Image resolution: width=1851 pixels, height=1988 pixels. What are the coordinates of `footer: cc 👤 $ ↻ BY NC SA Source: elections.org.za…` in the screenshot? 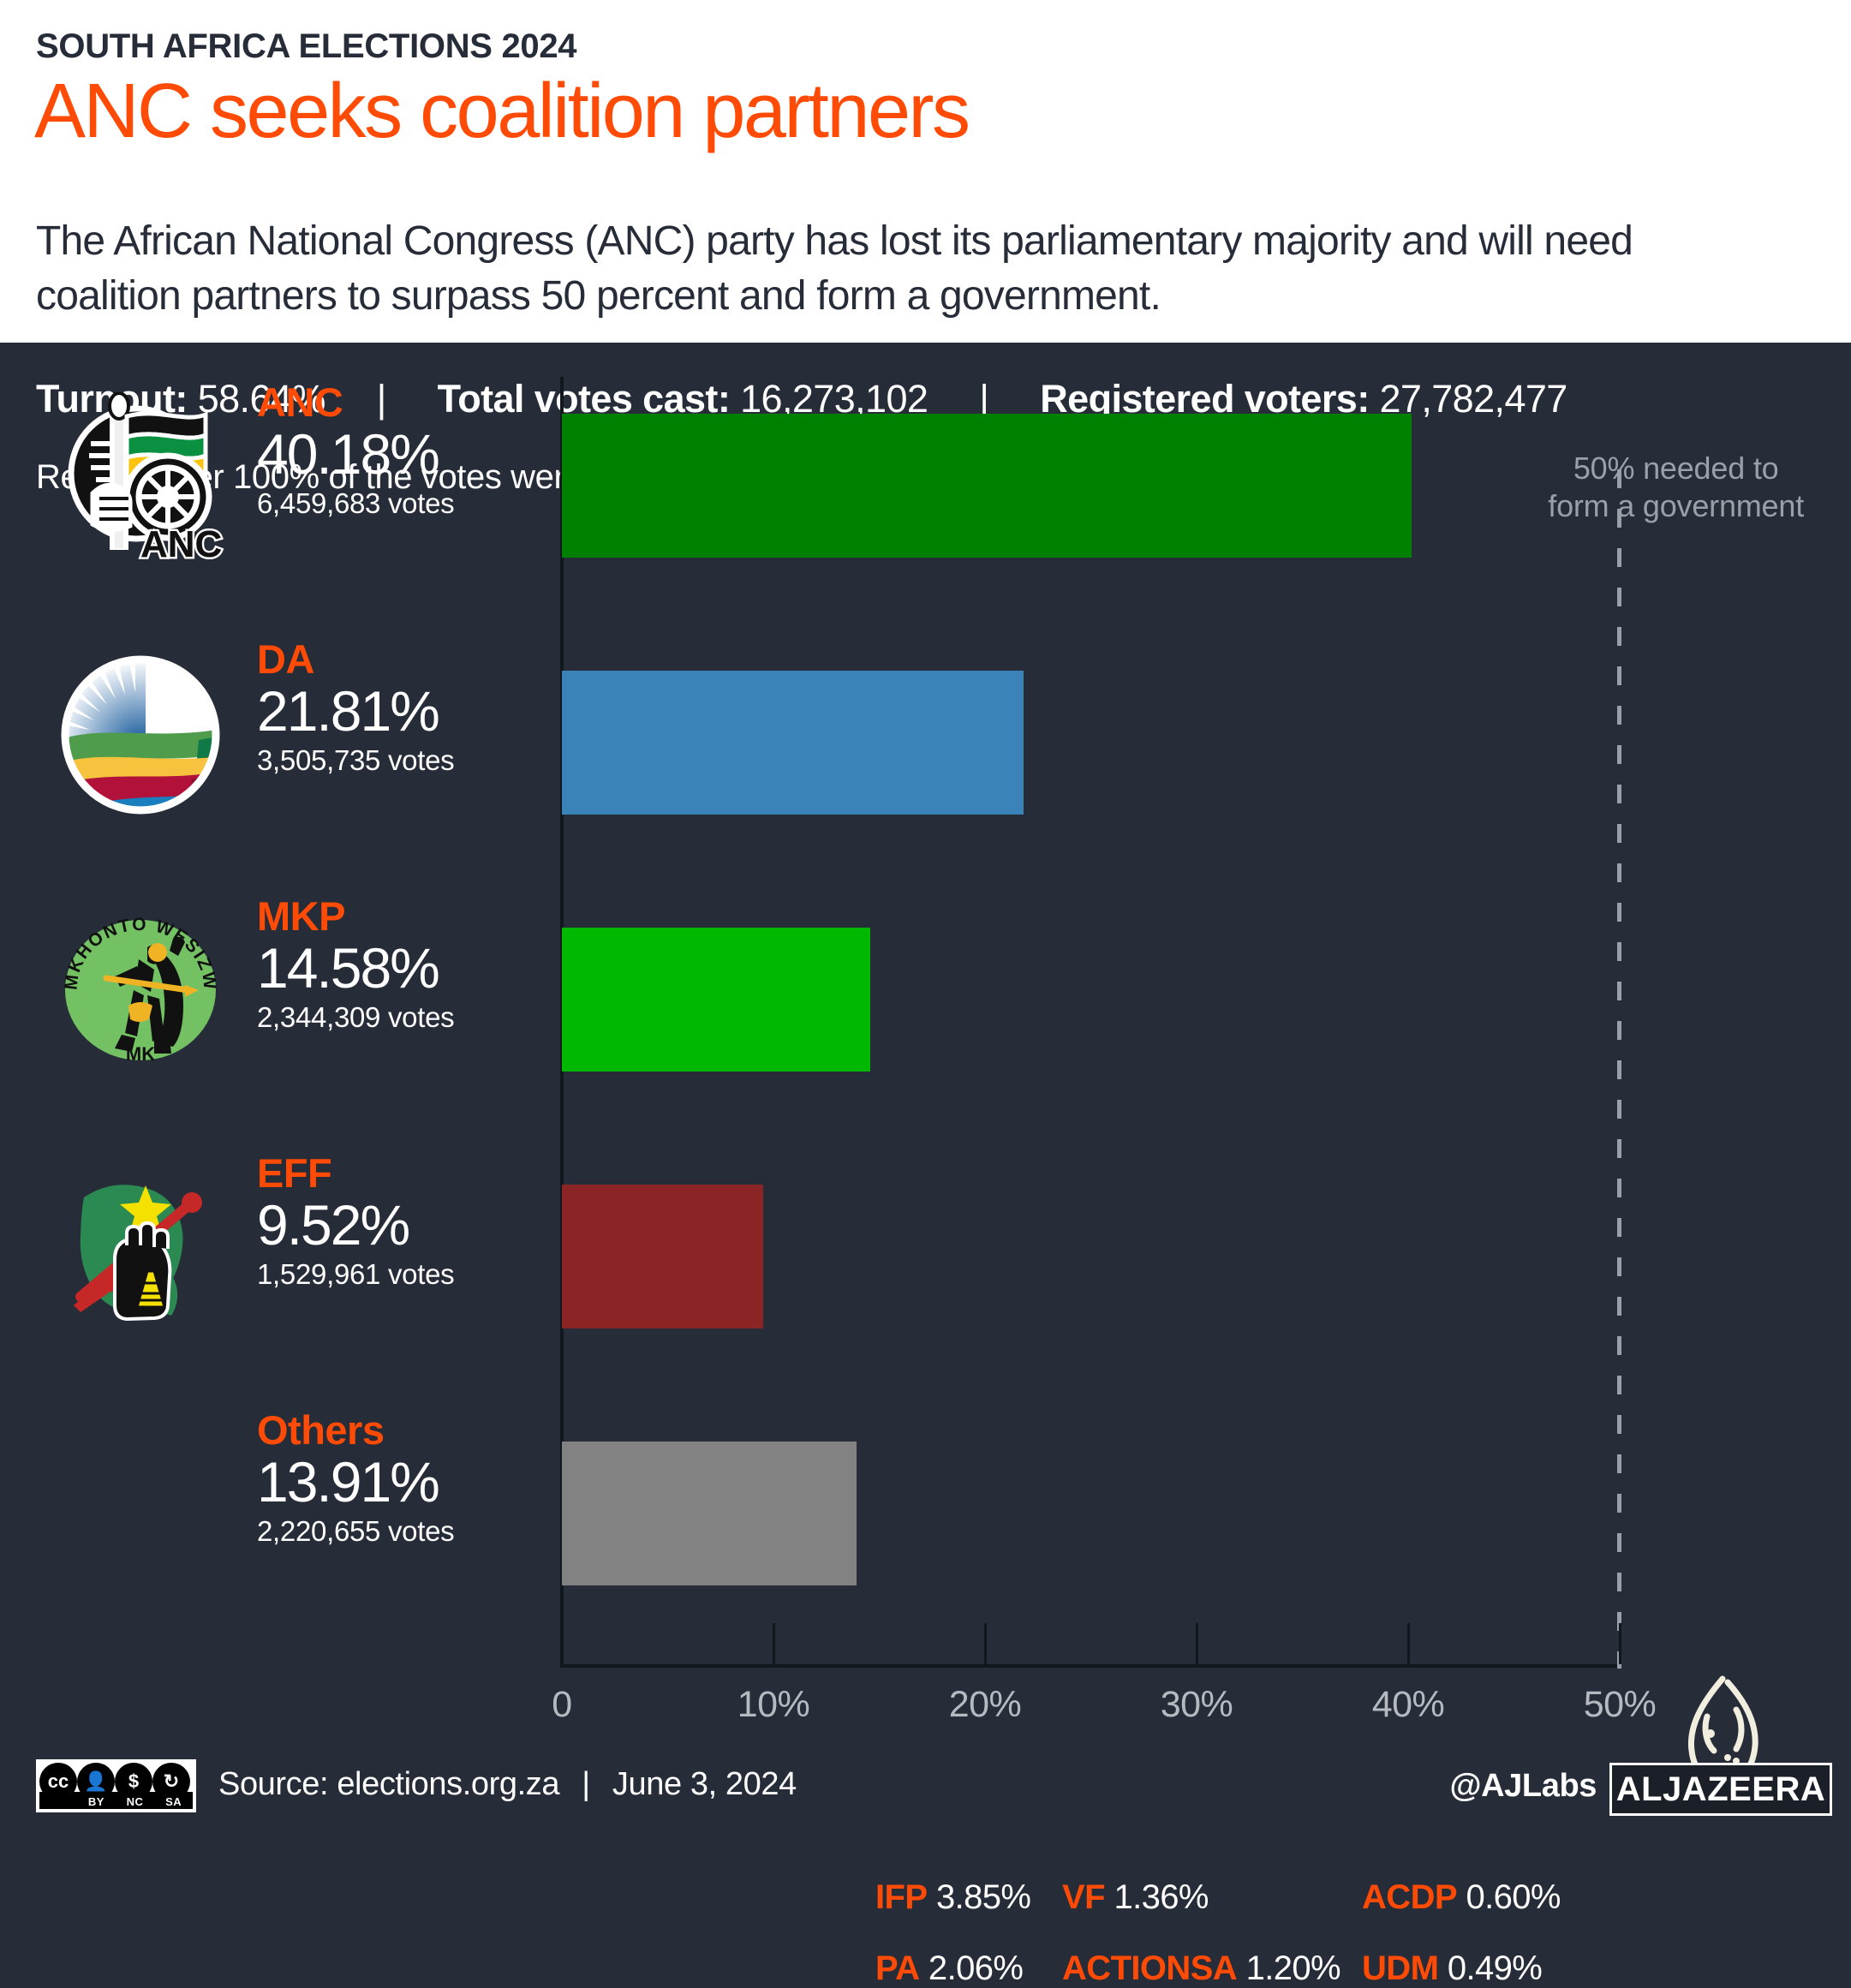 It's located at (925, 1762).